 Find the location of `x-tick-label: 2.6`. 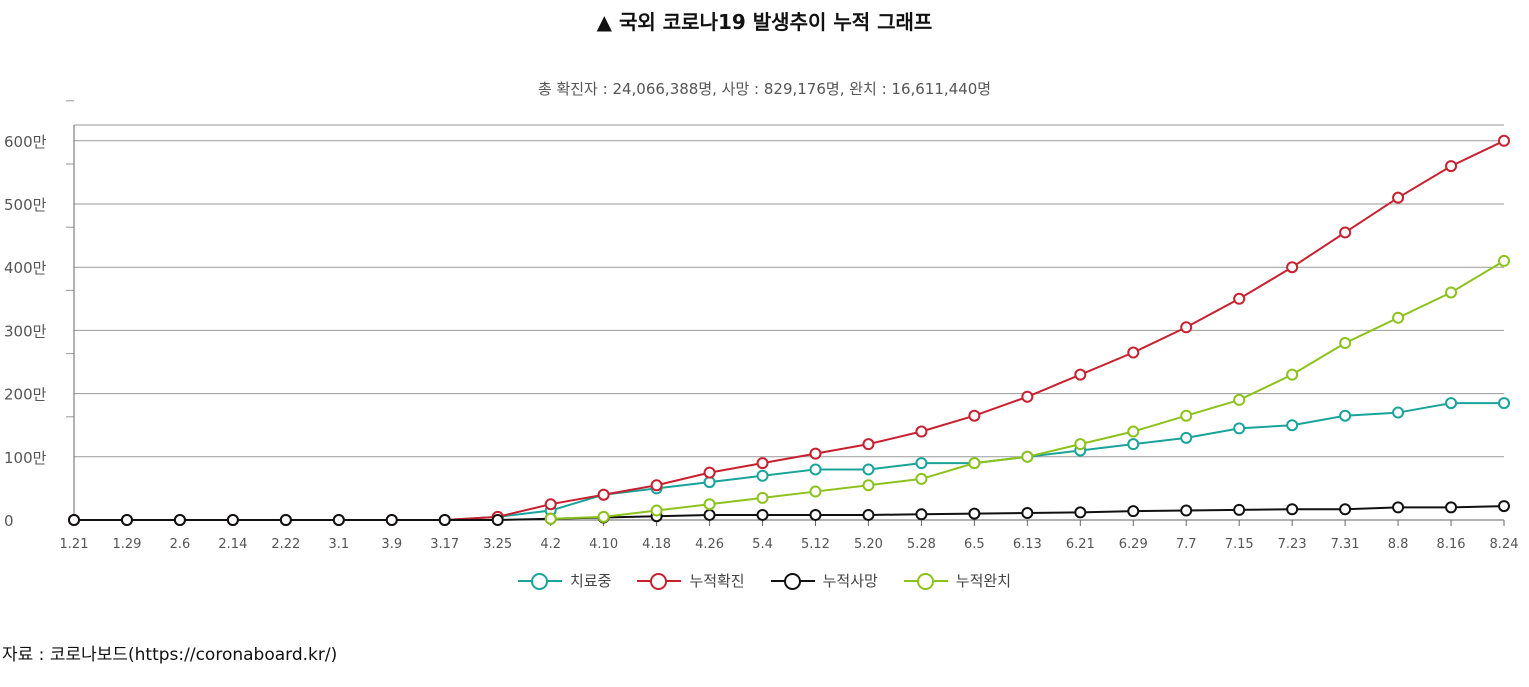

x-tick-label: 2.6 is located at coordinates (180, 544).